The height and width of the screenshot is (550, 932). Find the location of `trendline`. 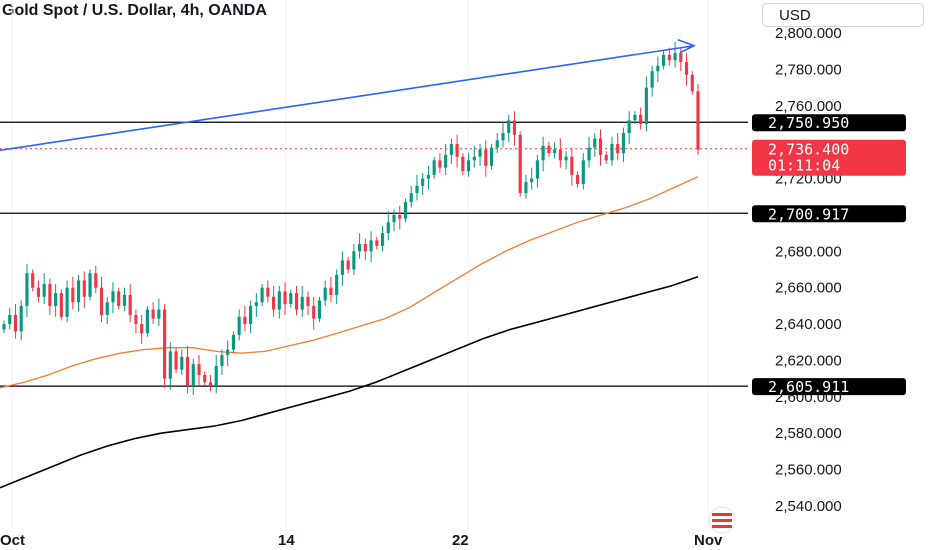

trendline is located at coordinates (347, 98).